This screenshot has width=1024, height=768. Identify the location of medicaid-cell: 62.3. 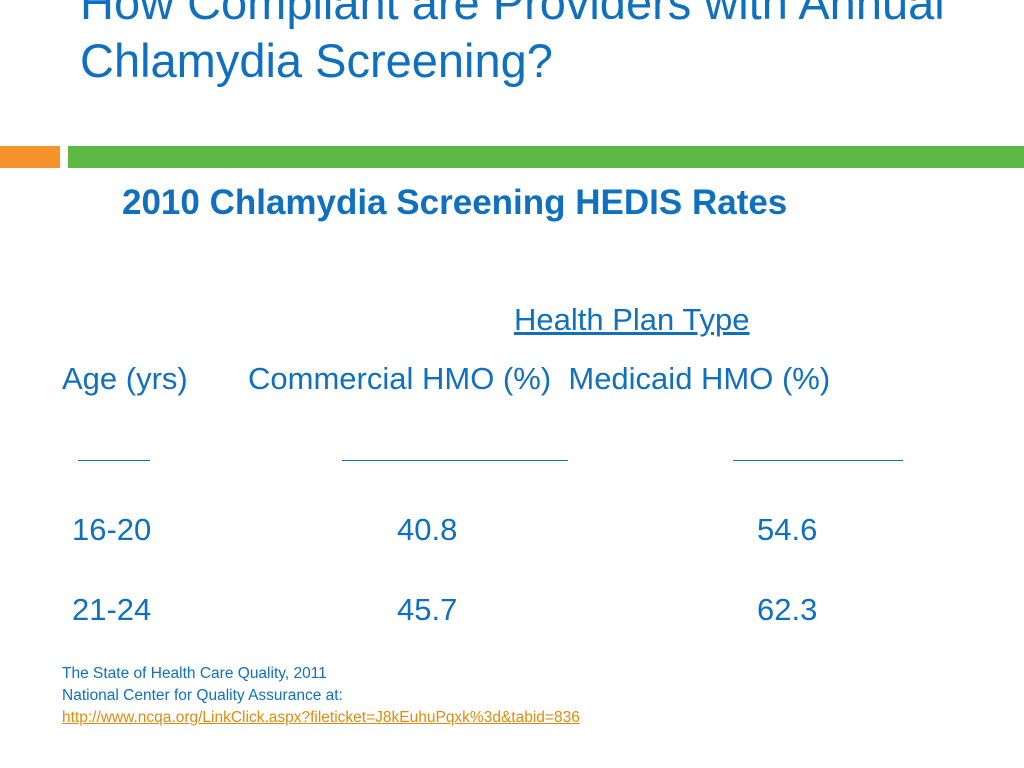
(787, 609).